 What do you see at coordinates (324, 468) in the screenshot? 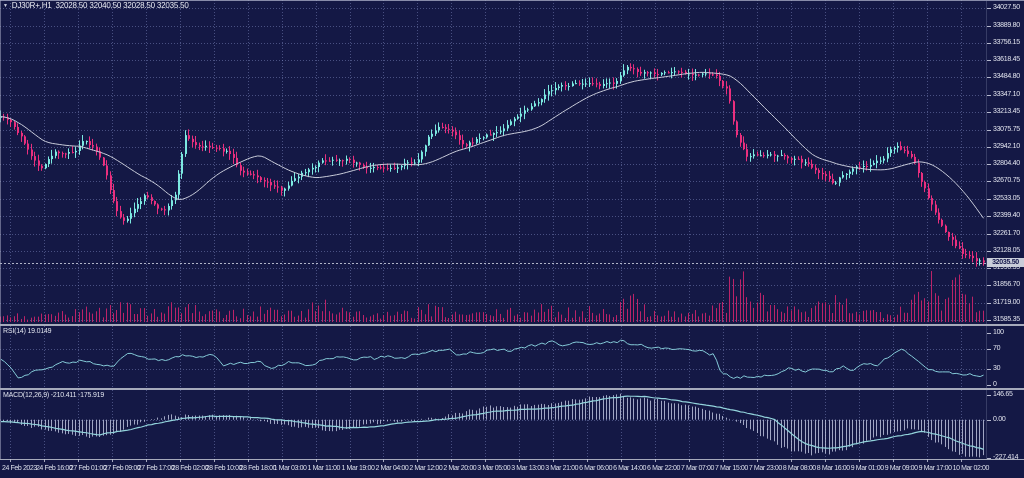
I see `time-tick-label: 1 Mar 11:00` at bounding box center [324, 468].